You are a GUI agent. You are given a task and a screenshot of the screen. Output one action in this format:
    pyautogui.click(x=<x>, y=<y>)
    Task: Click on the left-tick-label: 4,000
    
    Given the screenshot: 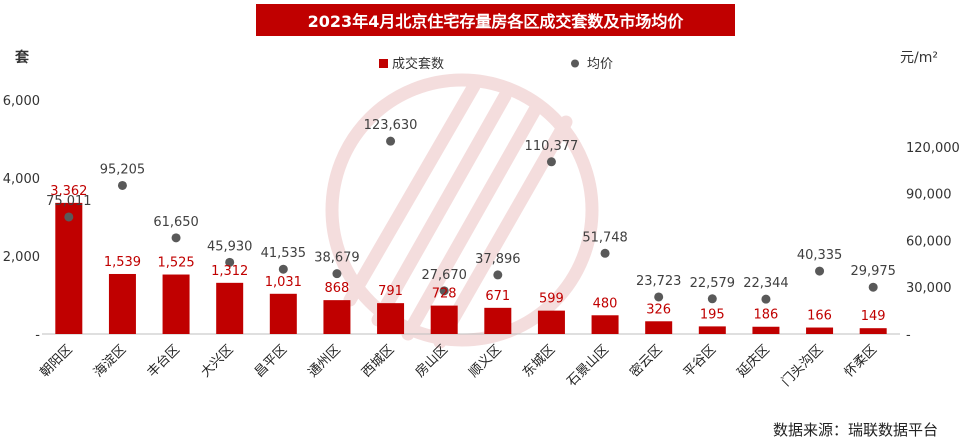 What is the action you would take?
    pyautogui.click(x=21, y=179)
    